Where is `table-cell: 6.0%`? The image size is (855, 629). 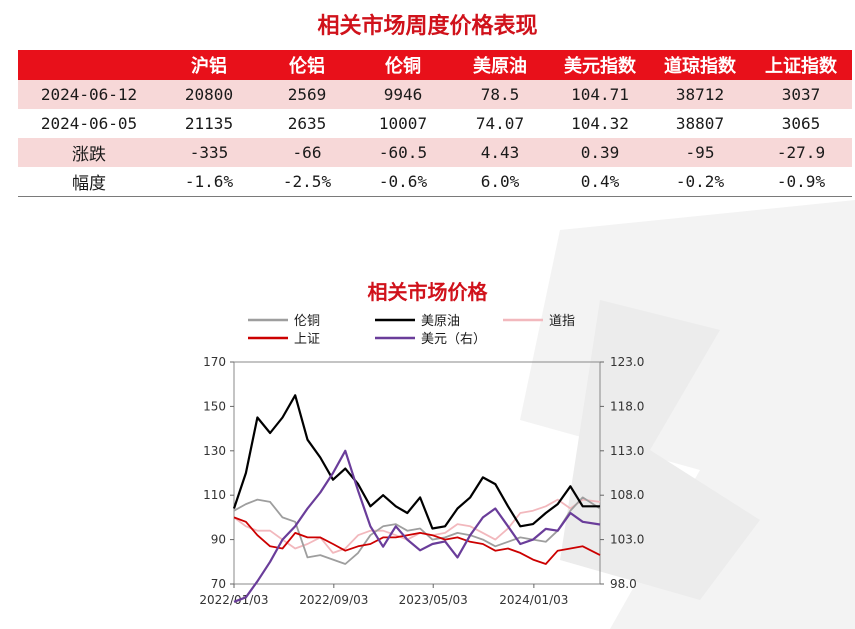
table-cell: 6.0% is located at coordinates (500, 182).